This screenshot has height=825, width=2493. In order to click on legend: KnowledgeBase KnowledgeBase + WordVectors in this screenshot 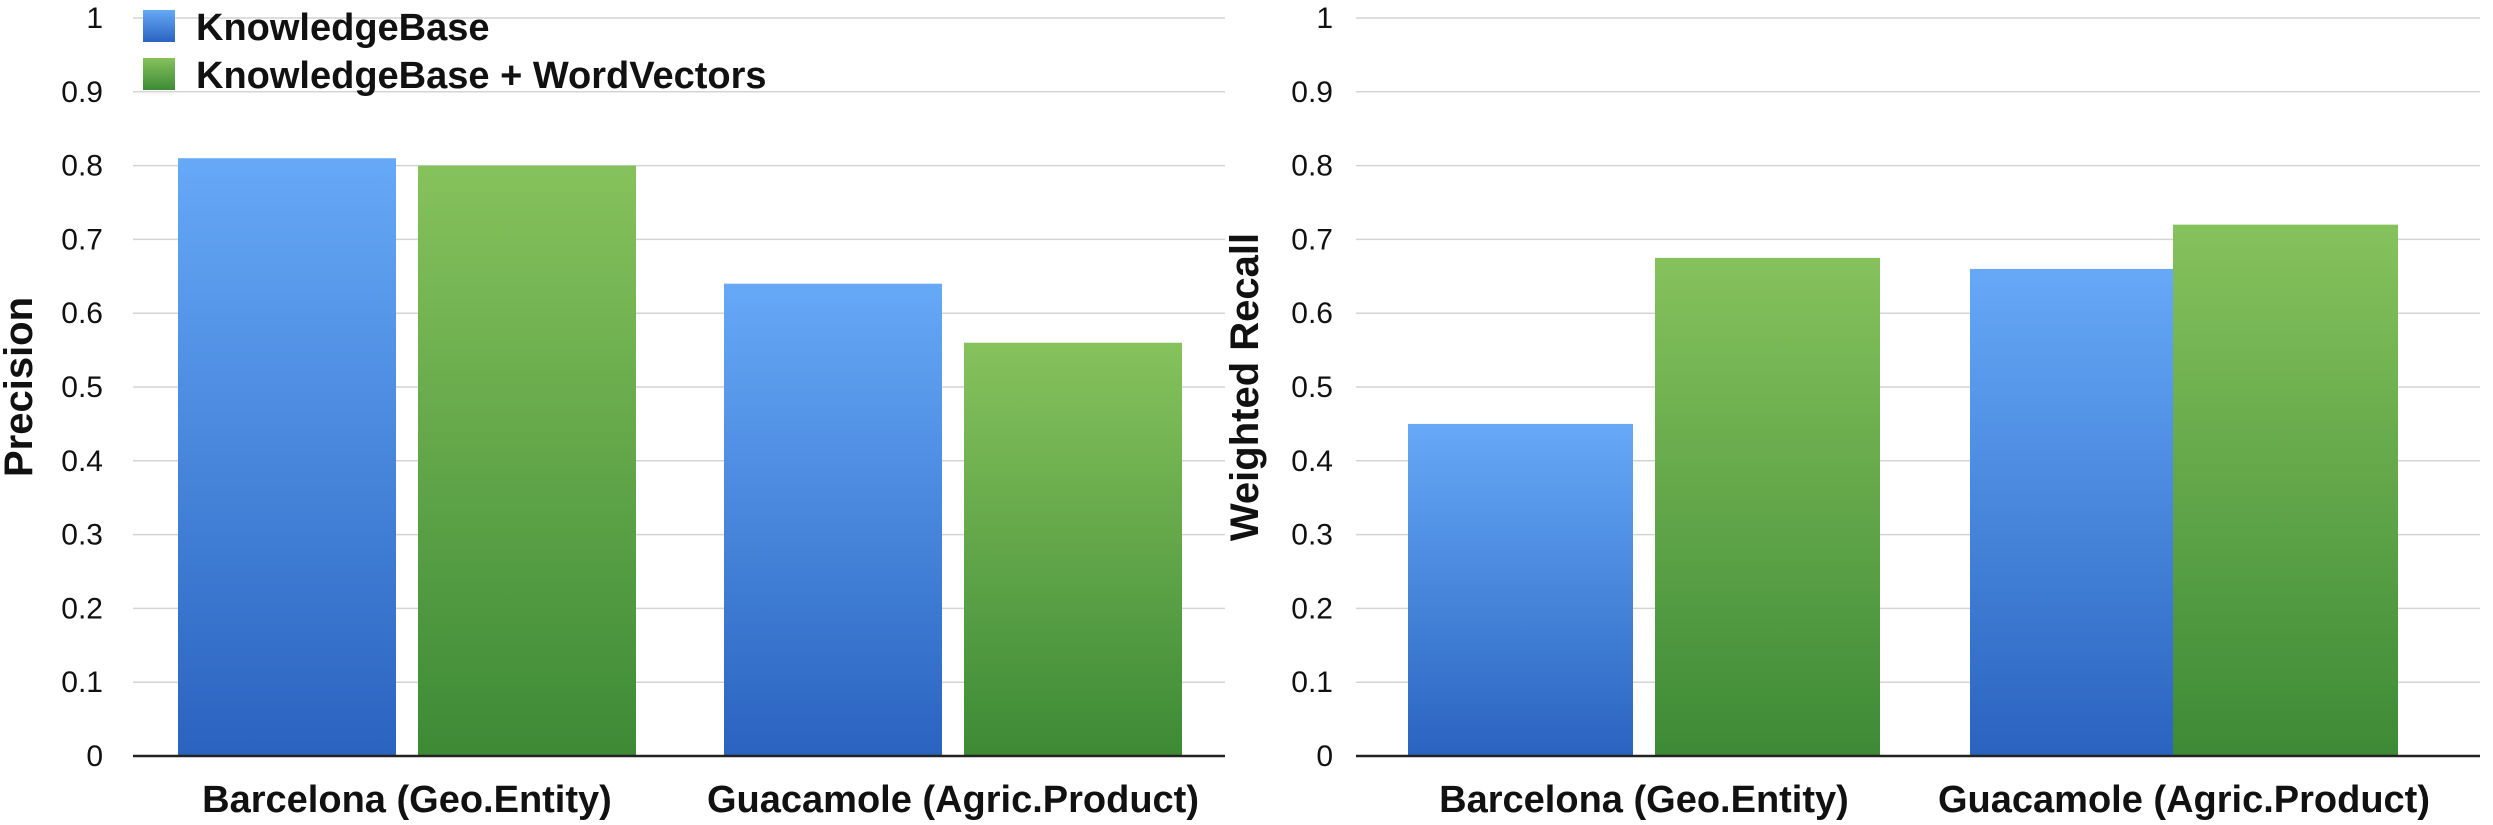, I will do `click(455, 52)`.